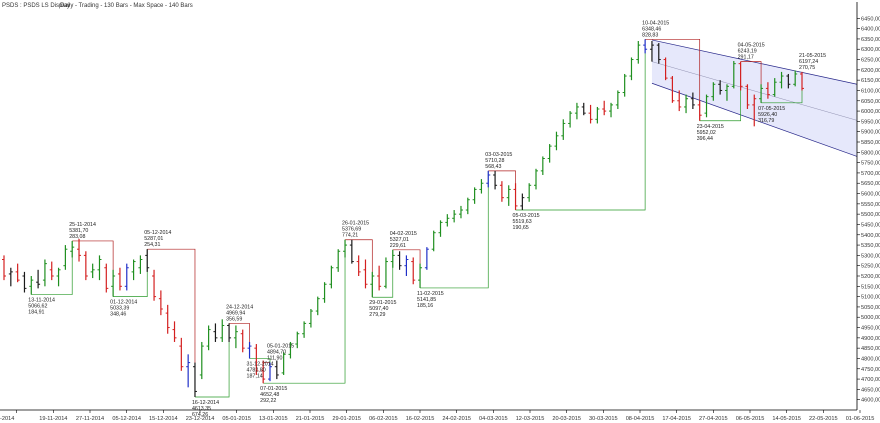 The width and height of the screenshot is (880, 423). Describe the element at coordinates (812, 56) in the screenshot. I see `annotation-date: 21-05-2015` at that location.